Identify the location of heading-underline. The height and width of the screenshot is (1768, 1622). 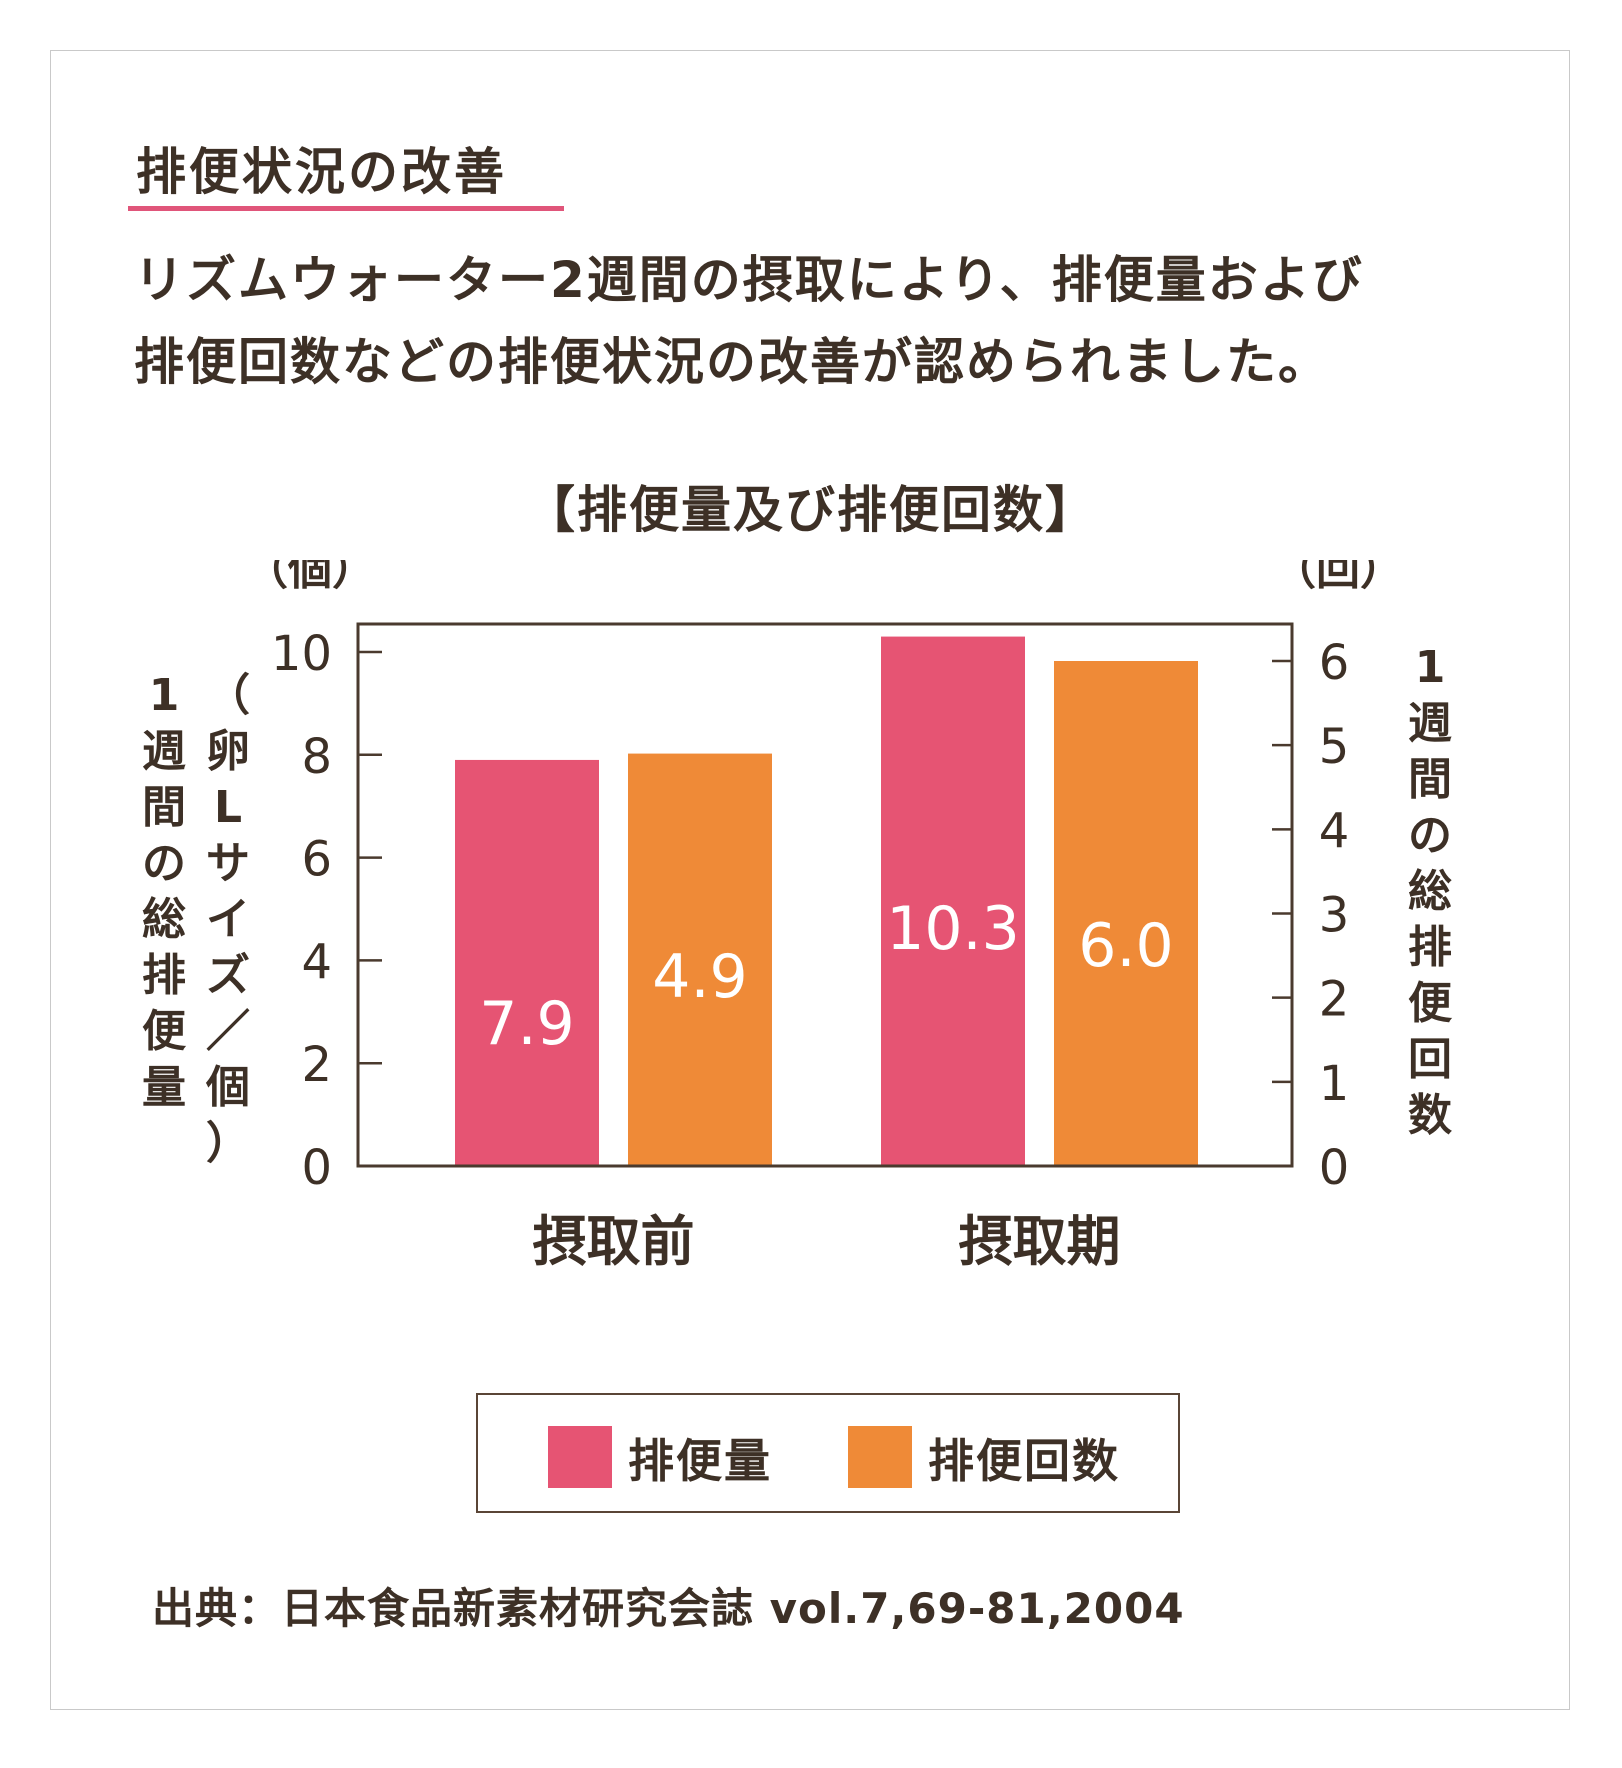
(346, 208).